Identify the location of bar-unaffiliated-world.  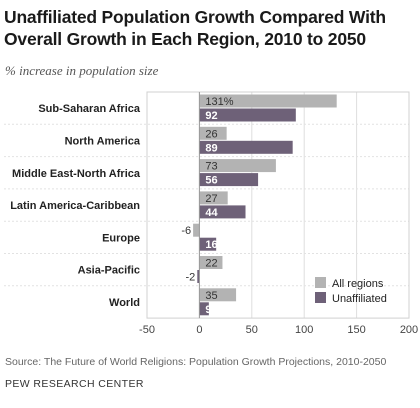
(204, 309).